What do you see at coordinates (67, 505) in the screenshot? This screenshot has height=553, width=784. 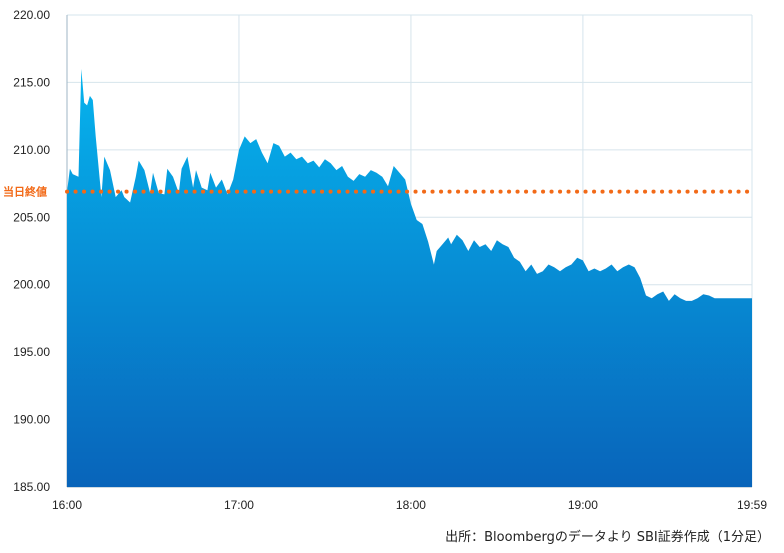 I see `x-tick-label: 16:00` at bounding box center [67, 505].